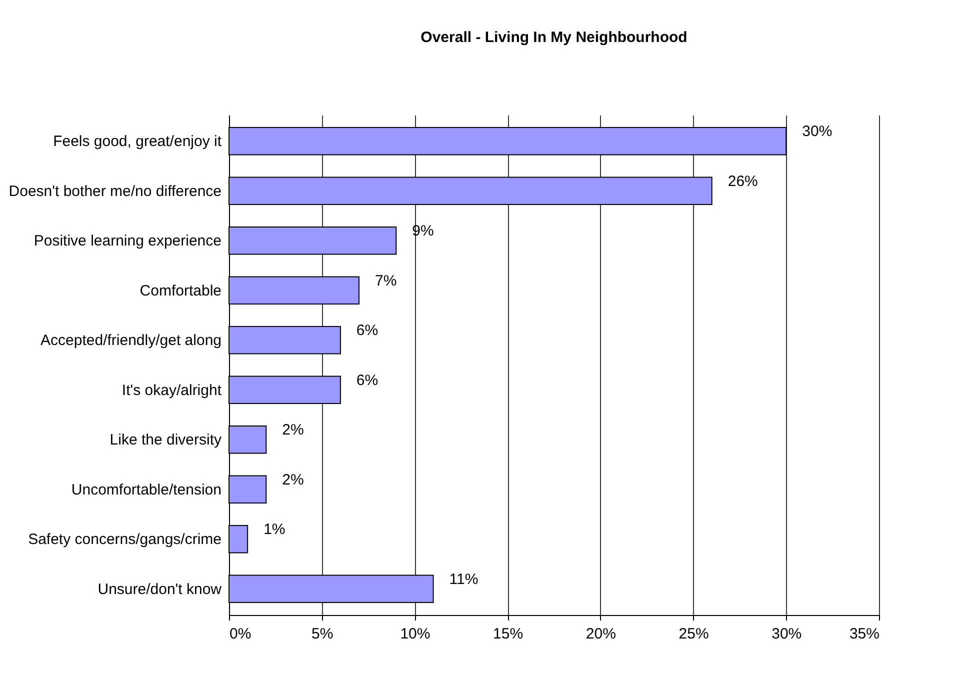 The height and width of the screenshot is (700, 956). I want to click on x-tick-label: 25%, so click(693, 634).